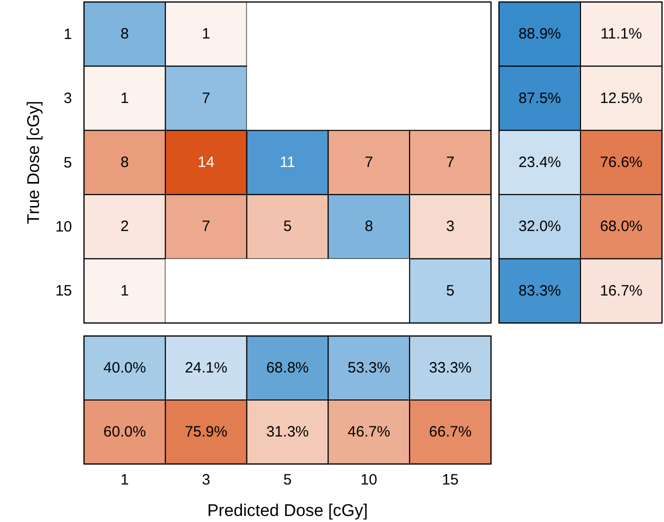  What do you see at coordinates (369, 480) in the screenshot?
I see `x-tick-label: 10` at bounding box center [369, 480].